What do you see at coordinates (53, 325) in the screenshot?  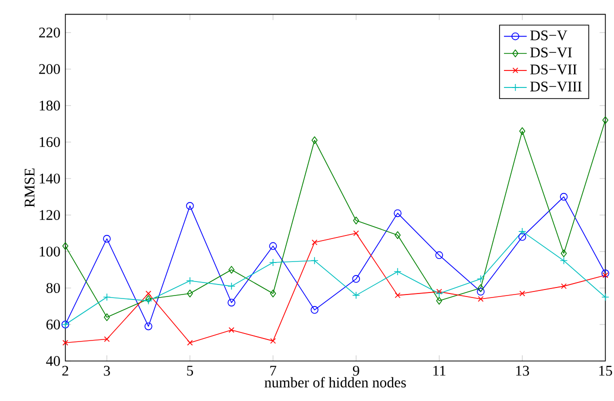 I see `y-tick-label: 60` at bounding box center [53, 325].